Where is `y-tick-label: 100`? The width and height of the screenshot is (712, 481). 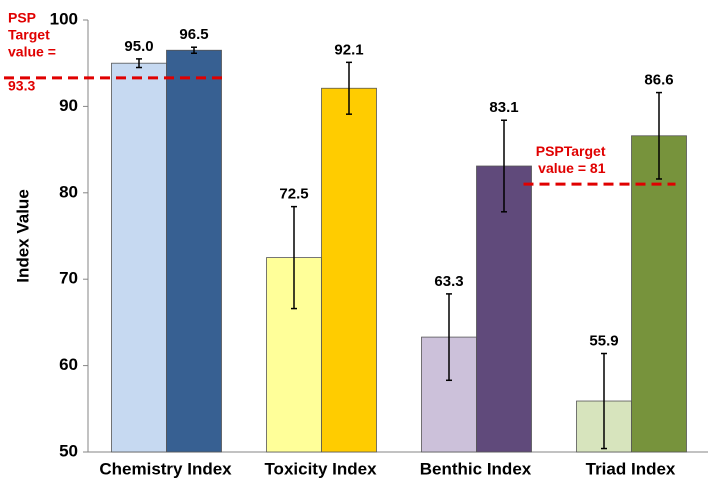
y-tick-label: 100 is located at coordinates (64, 18).